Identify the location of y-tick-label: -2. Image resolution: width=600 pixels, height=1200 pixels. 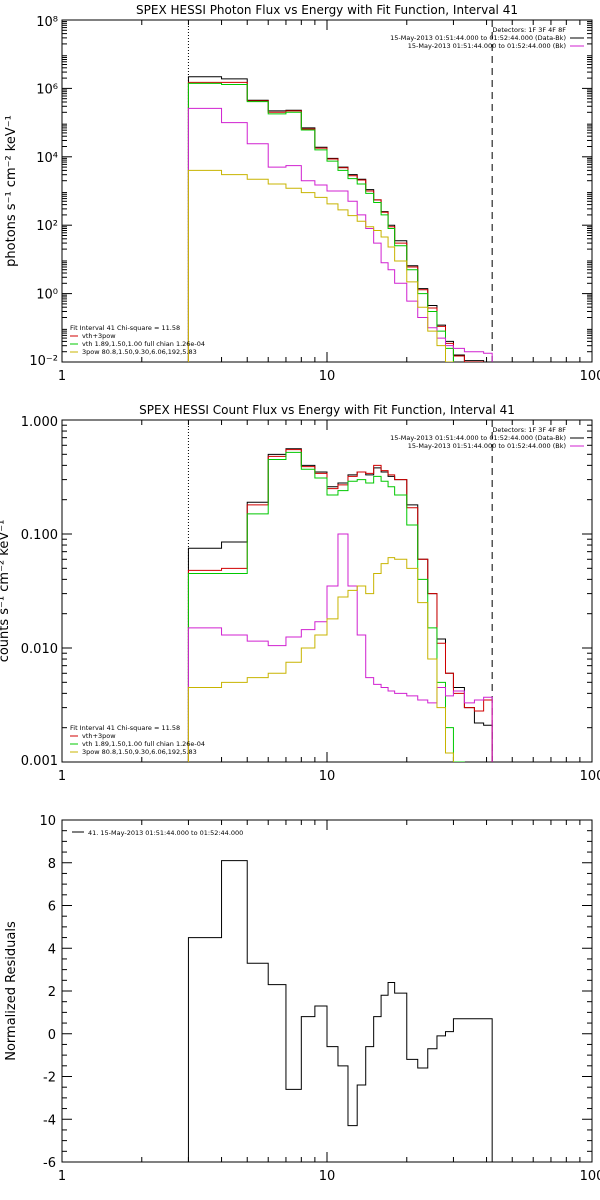
(49, 1078).